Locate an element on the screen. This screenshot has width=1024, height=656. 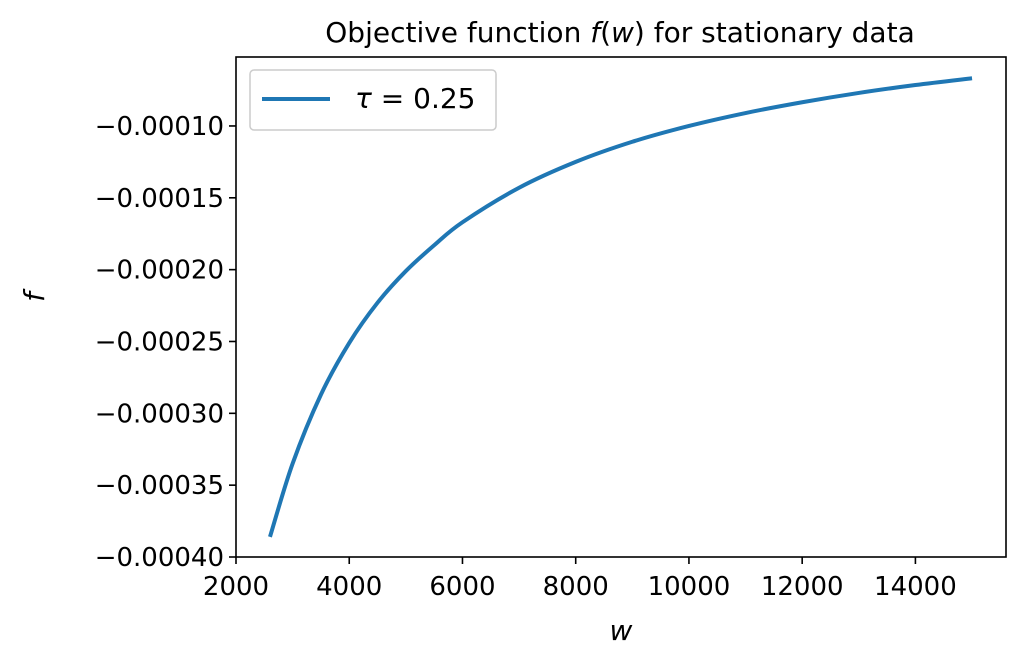
y-tick-label: −0.00010 is located at coordinates (159, 127).